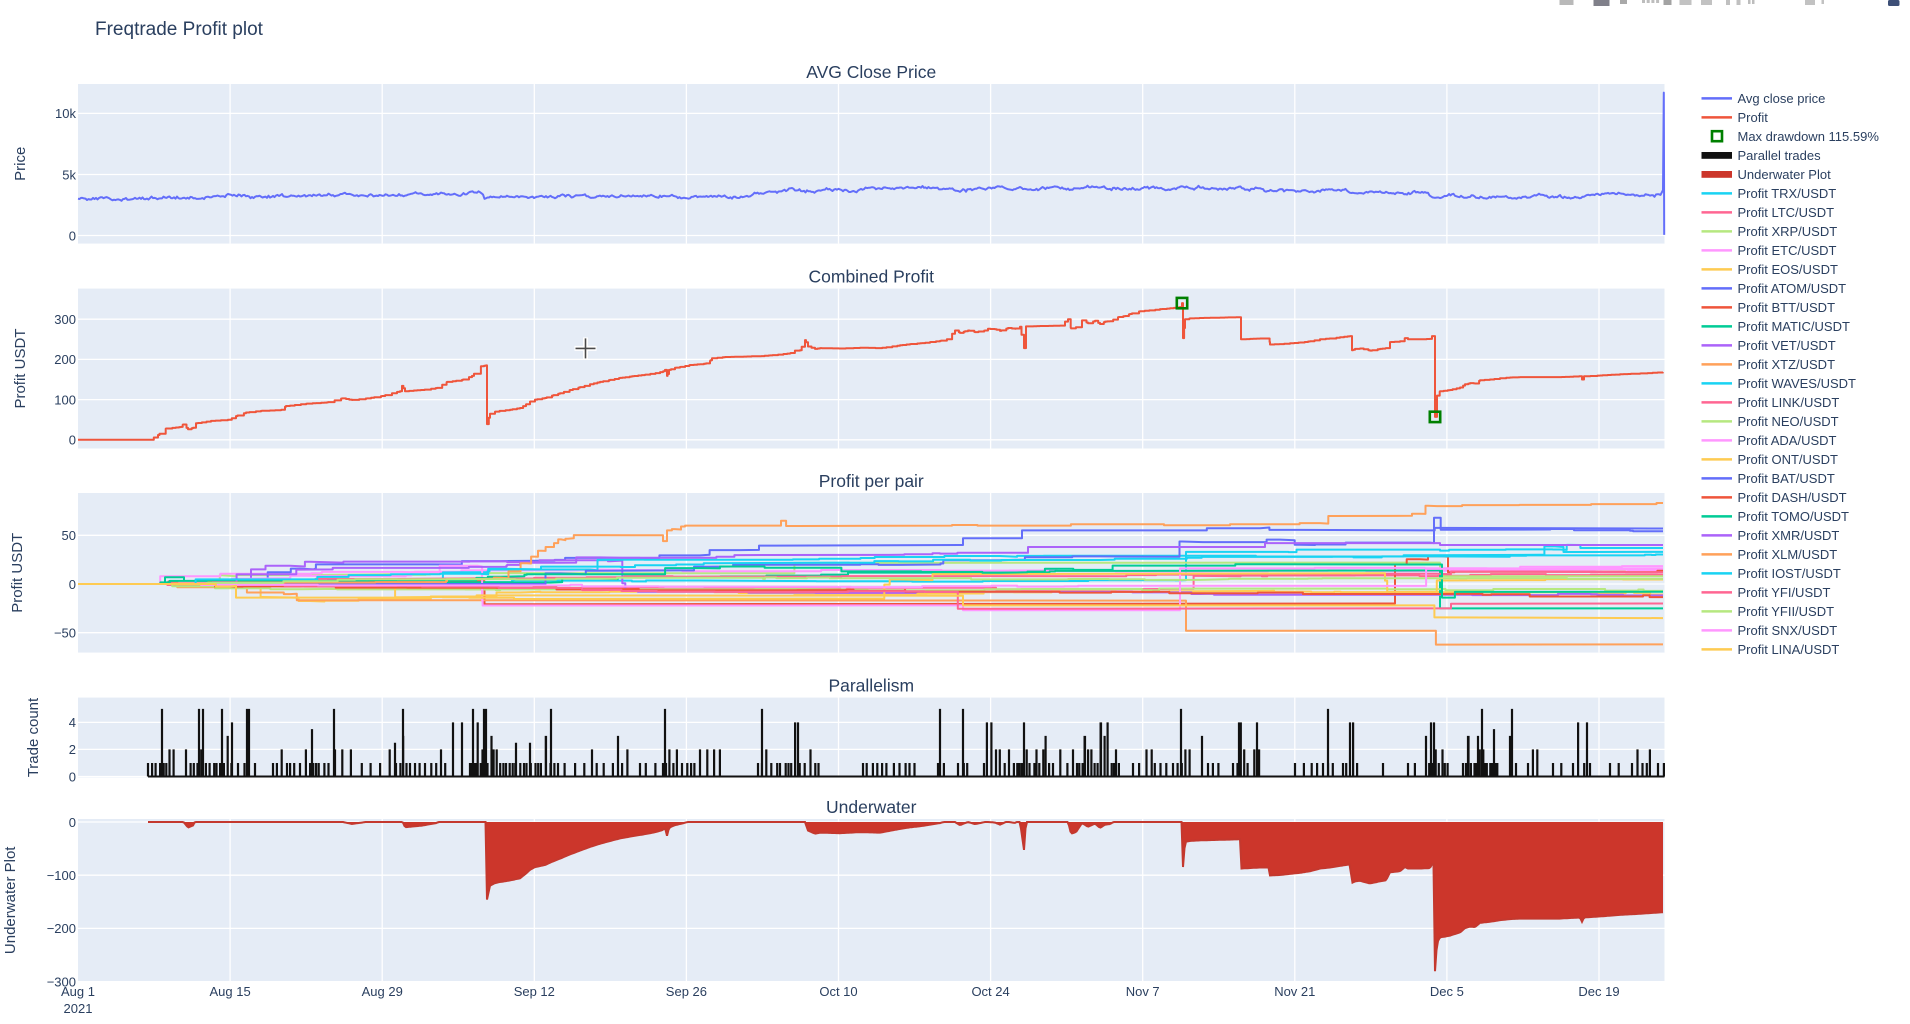 This screenshot has height=1024, width=1910. What do you see at coordinates (1794, 326) in the screenshot?
I see `svg-text: Profit MATIC/USDT` at bounding box center [1794, 326].